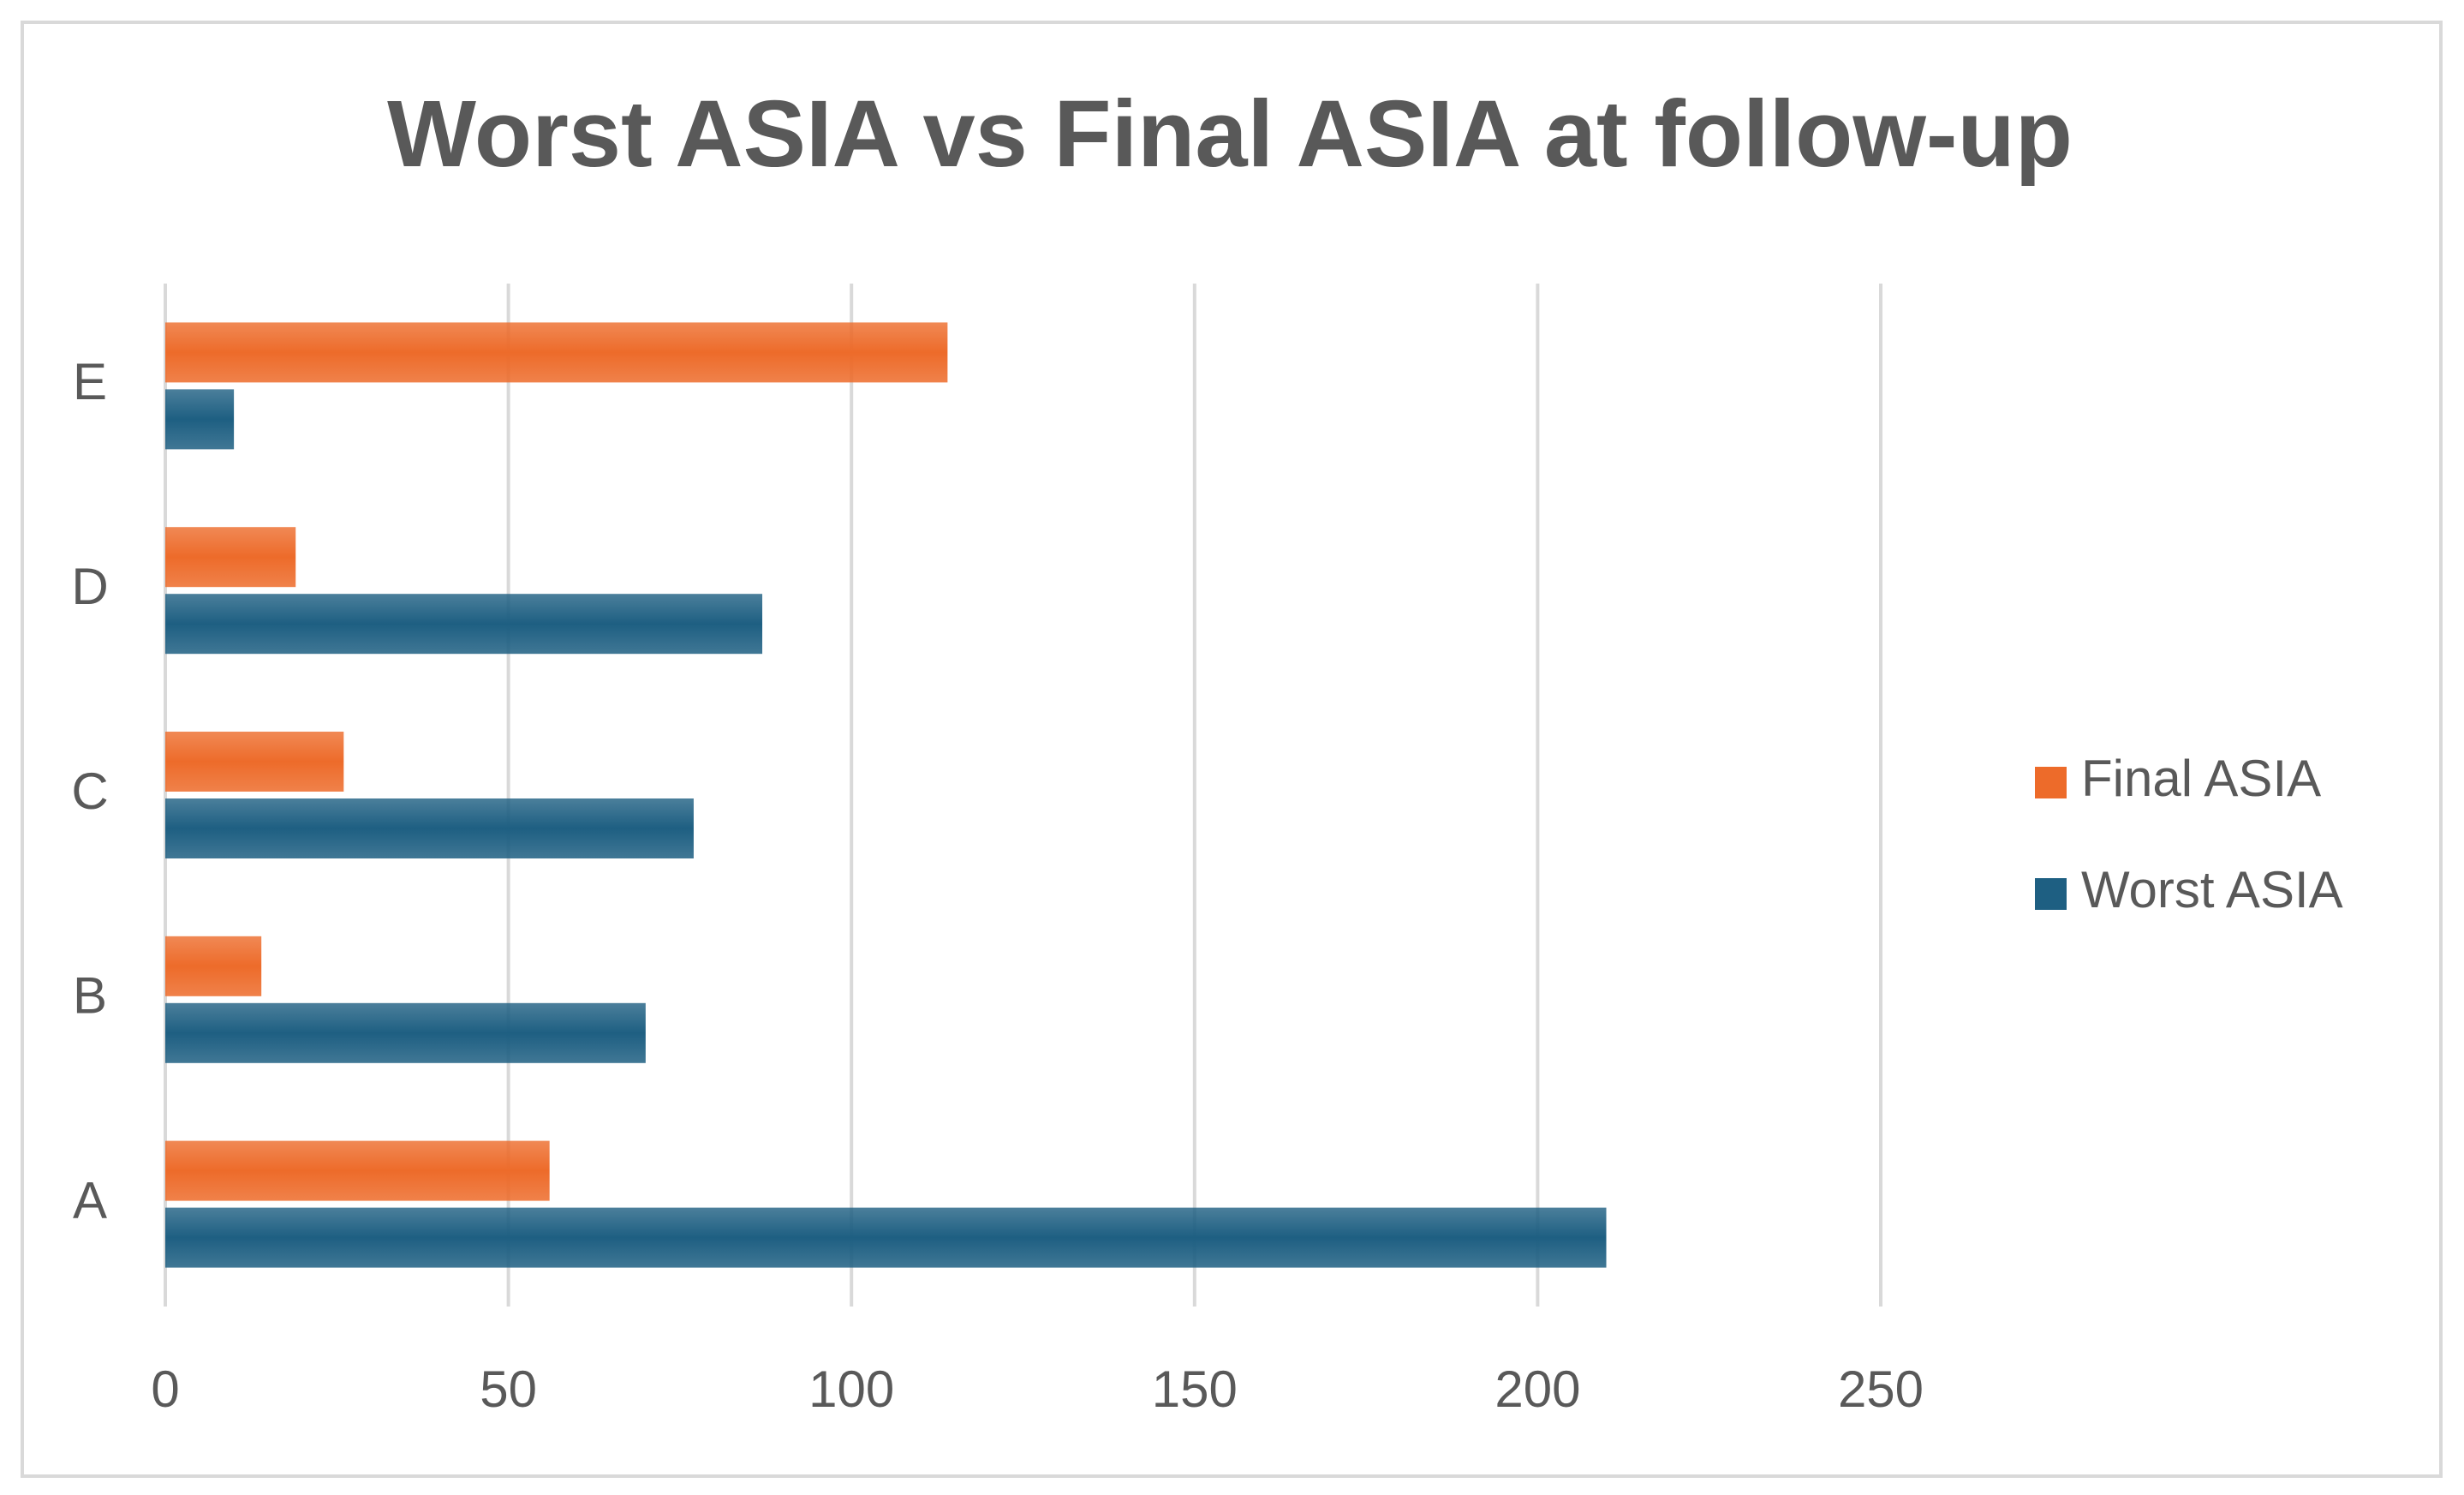 Image resolution: width=2464 pixels, height=1495 pixels. Describe the element at coordinates (851, 1389) in the screenshot. I see `x-tick-label: 100` at that location.